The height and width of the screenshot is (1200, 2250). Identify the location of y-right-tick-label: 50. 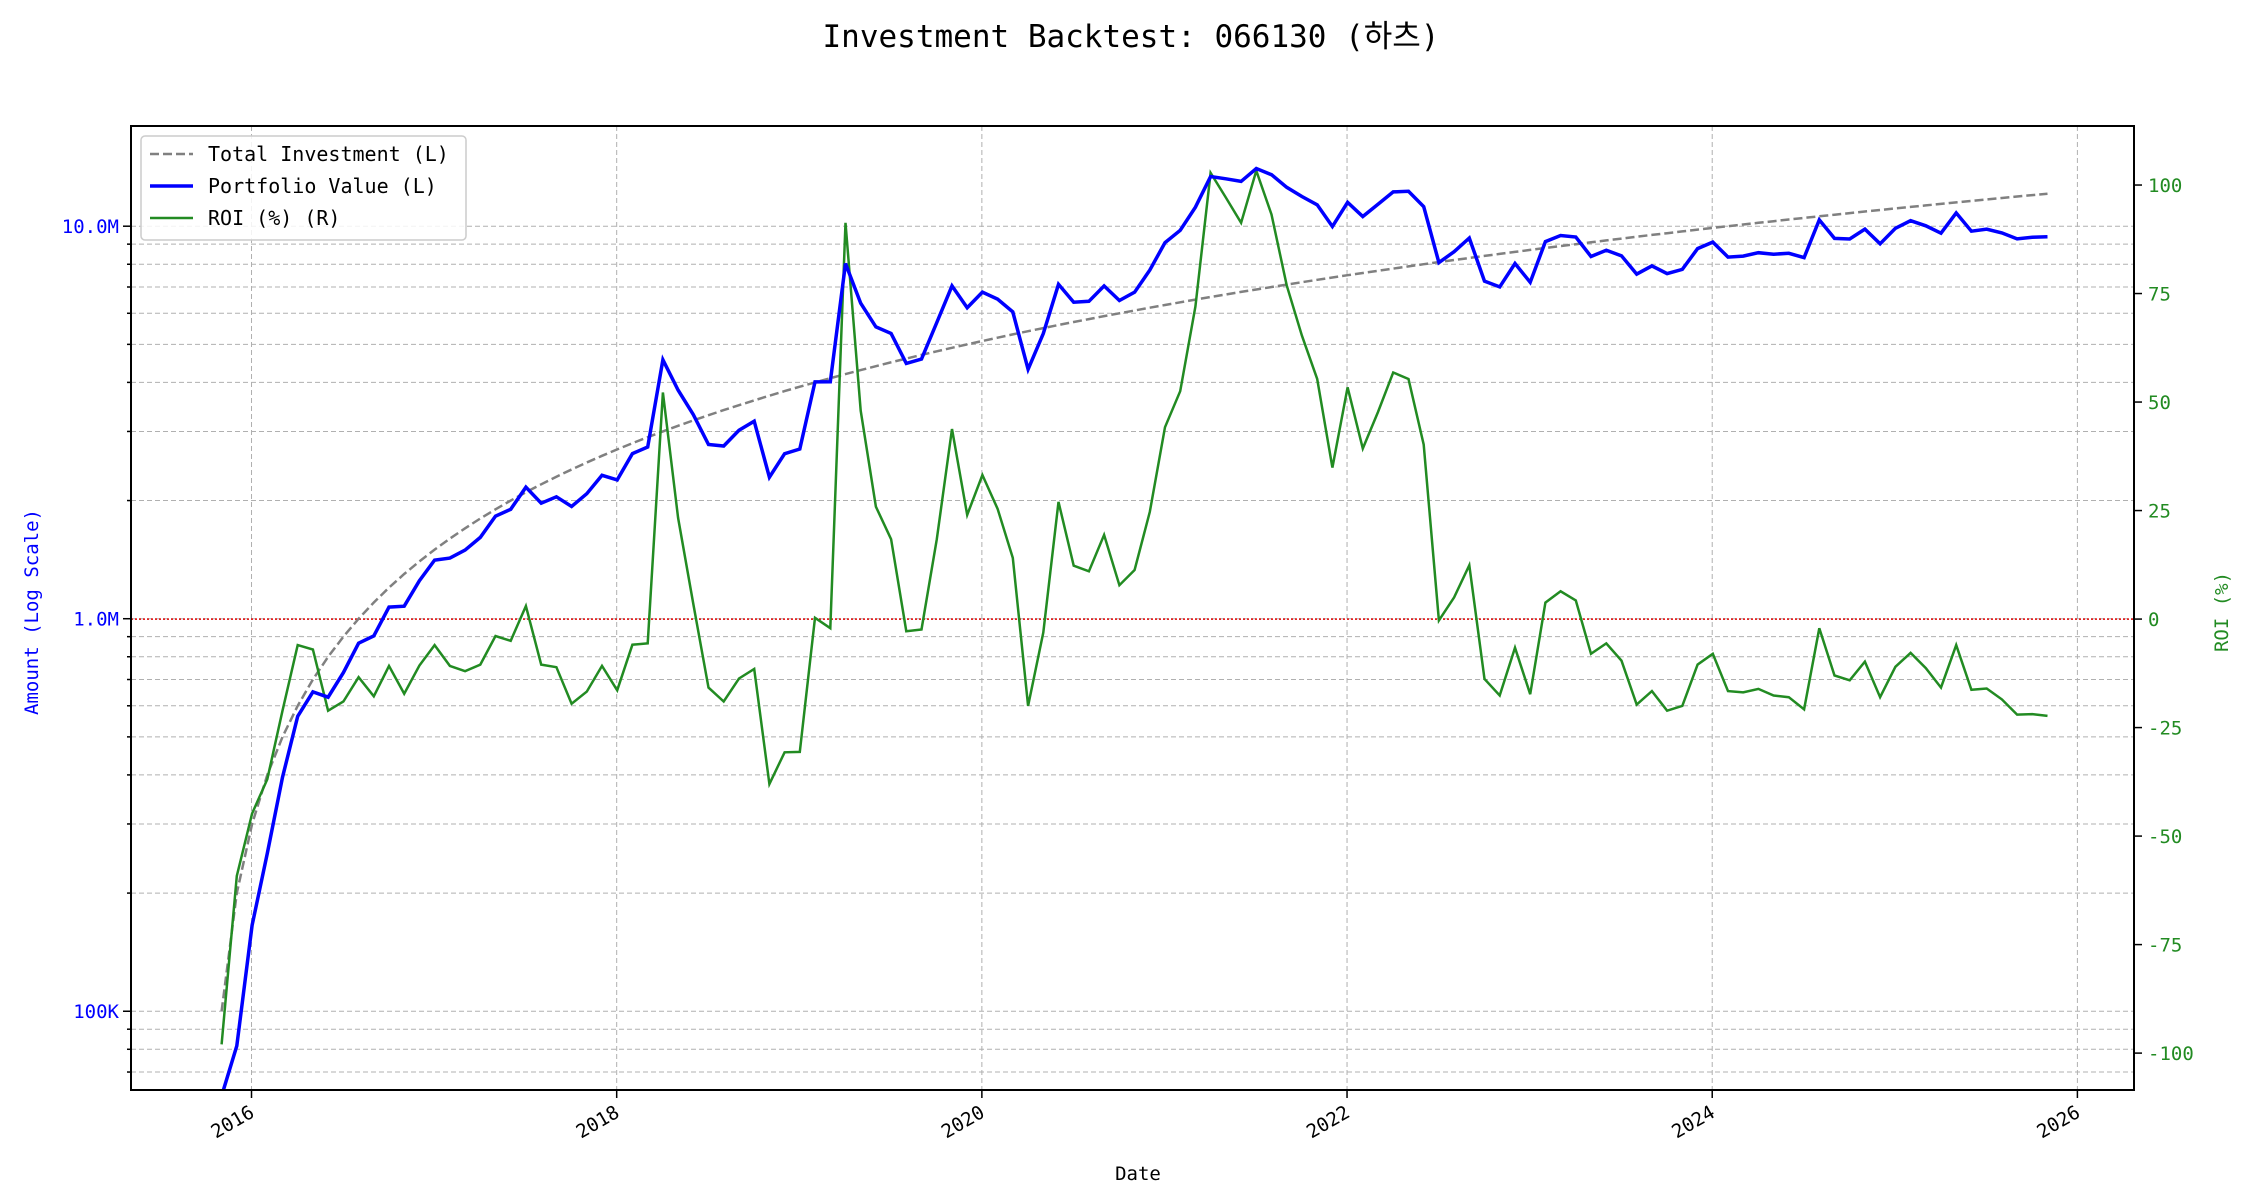
(2159, 403).